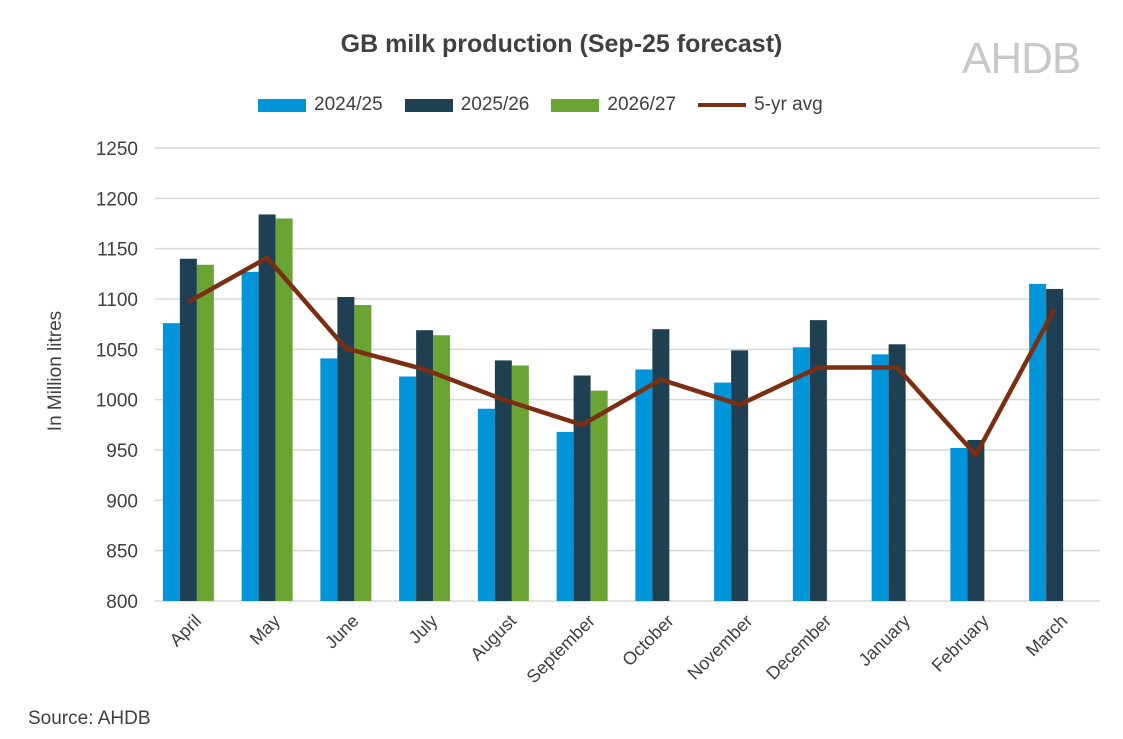 The width and height of the screenshot is (1123, 739). I want to click on legend-item: 2025/26, so click(467, 105).